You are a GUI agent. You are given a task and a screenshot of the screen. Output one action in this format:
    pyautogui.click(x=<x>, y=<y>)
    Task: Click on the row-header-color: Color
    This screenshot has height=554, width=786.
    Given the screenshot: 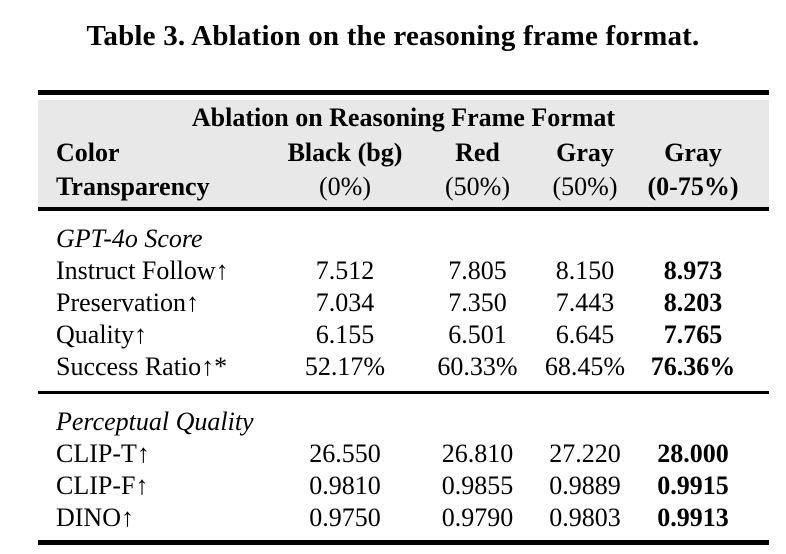 What is the action you would take?
    pyautogui.click(x=154, y=153)
    